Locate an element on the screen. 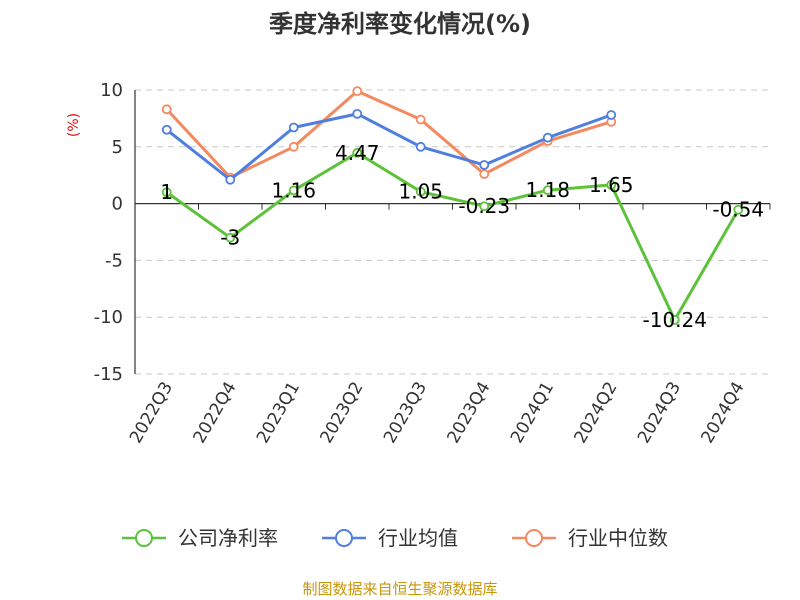 Image resolution: width=800 pixels, height=600 pixels. x-tick-label: 2023Q2 is located at coordinates (342, 413).